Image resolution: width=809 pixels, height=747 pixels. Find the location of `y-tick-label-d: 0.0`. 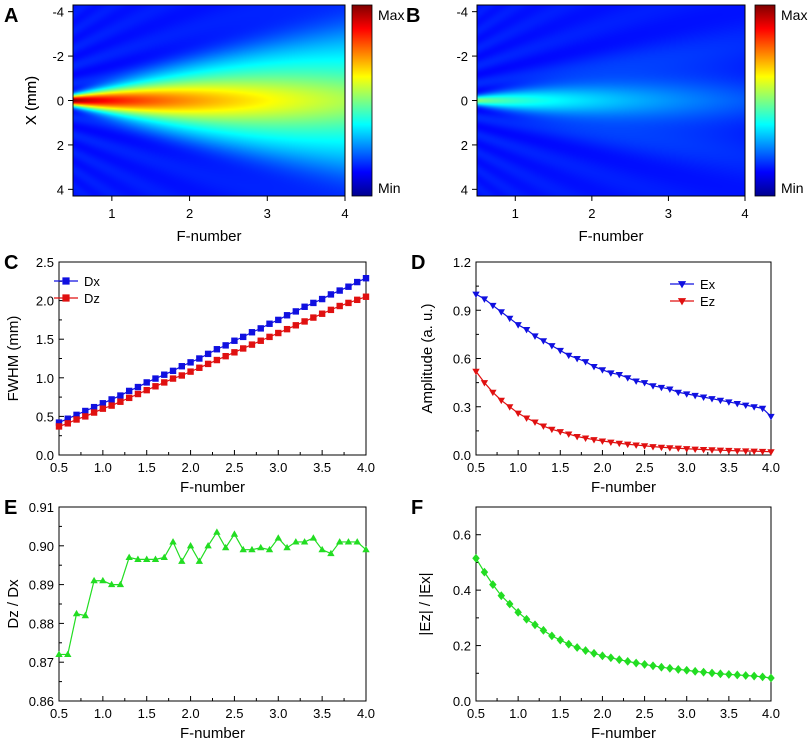

y-tick-label-d: 0.0 is located at coordinates (462, 455).